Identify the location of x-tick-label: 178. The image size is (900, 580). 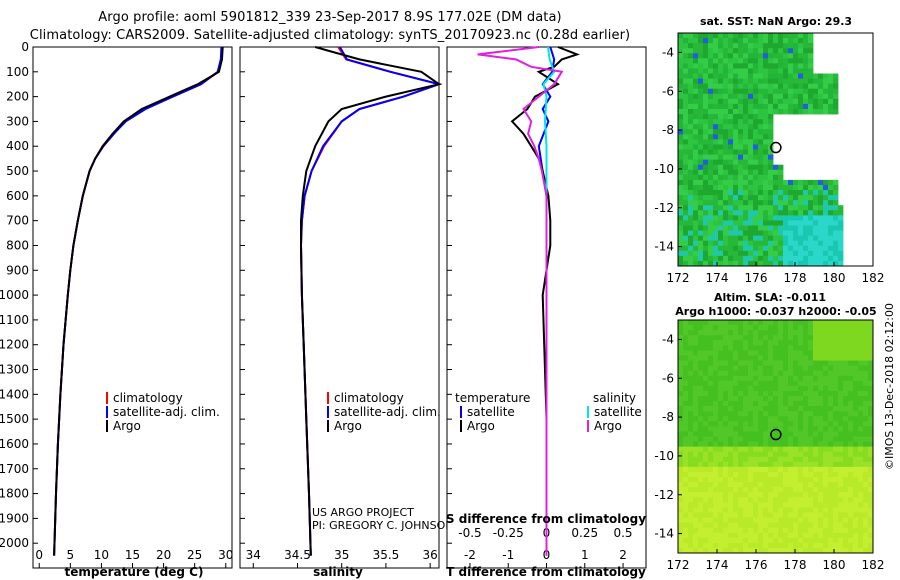
(795, 278).